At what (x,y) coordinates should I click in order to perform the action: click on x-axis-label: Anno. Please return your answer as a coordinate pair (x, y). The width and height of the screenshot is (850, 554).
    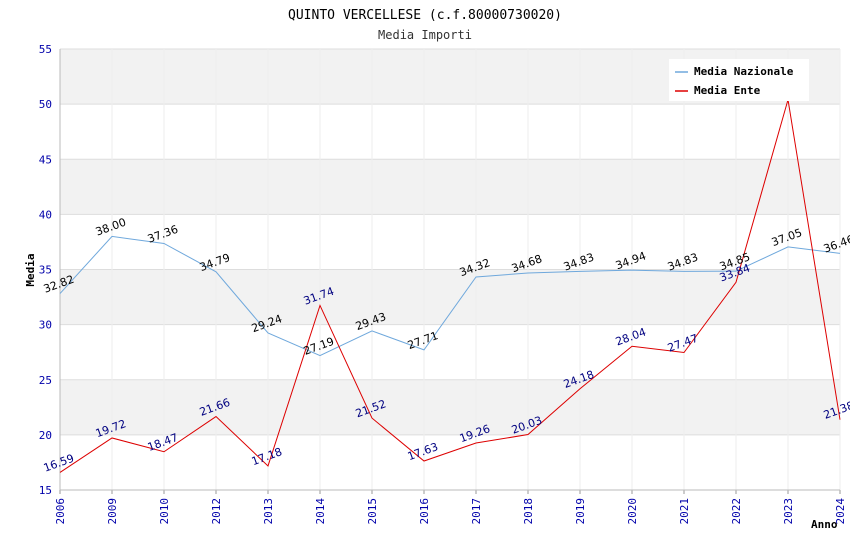
    Looking at the image, I should click on (824, 524).